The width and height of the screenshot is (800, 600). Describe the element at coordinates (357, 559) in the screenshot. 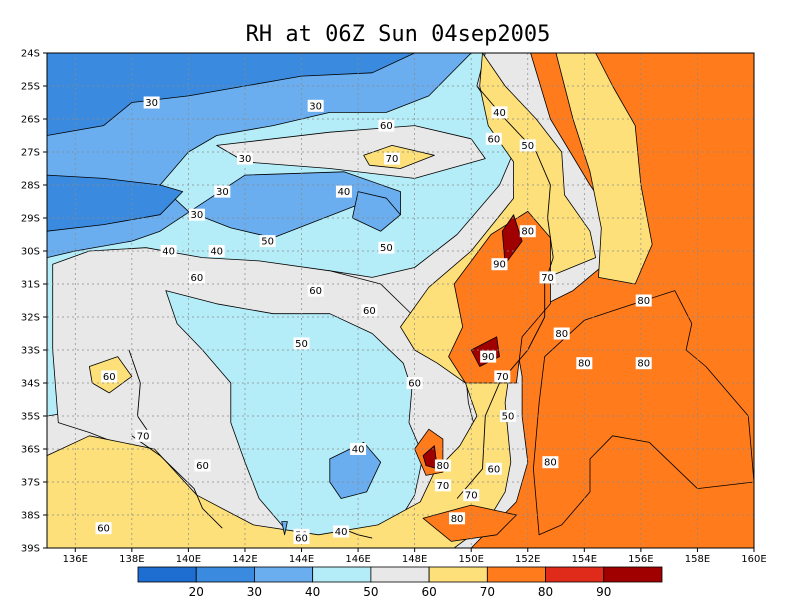

I see `x-tick-label: 146E` at that location.